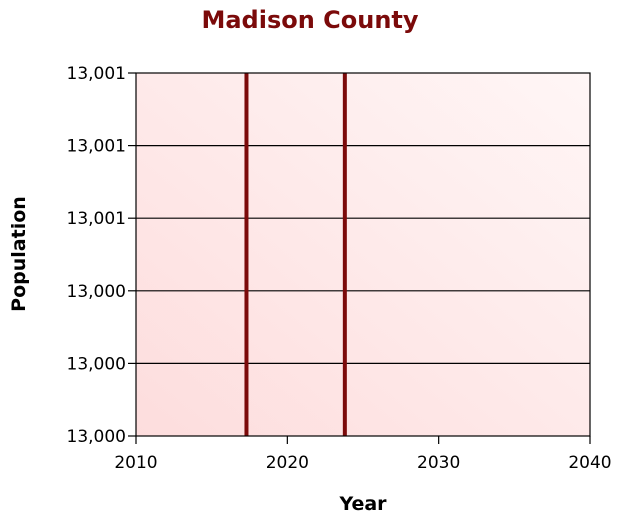  What do you see at coordinates (287, 463) in the screenshot?
I see `x-tick-label: 2020` at bounding box center [287, 463].